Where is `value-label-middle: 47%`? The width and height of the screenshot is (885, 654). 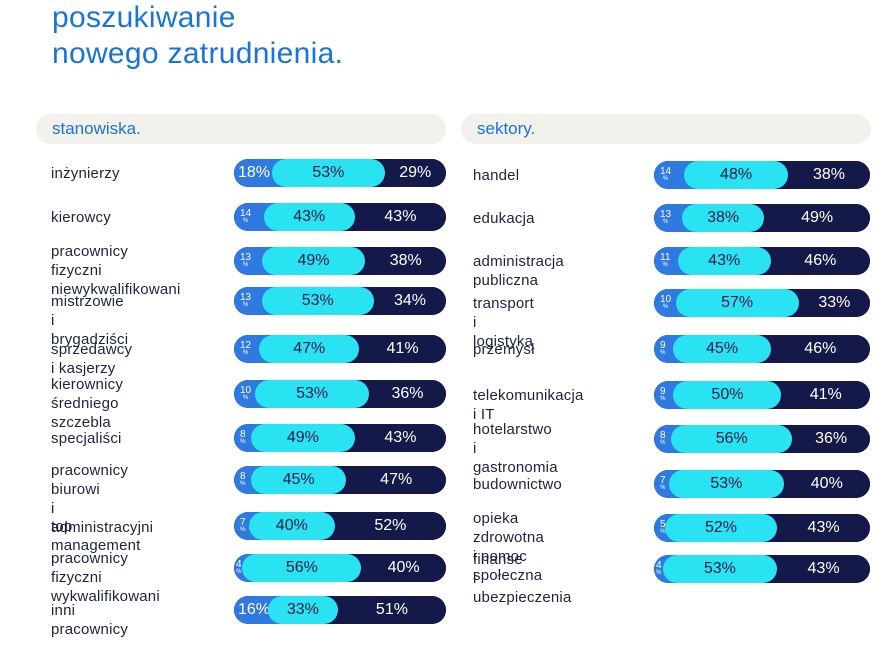
value-label-middle: 47% is located at coordinates (309, 348).